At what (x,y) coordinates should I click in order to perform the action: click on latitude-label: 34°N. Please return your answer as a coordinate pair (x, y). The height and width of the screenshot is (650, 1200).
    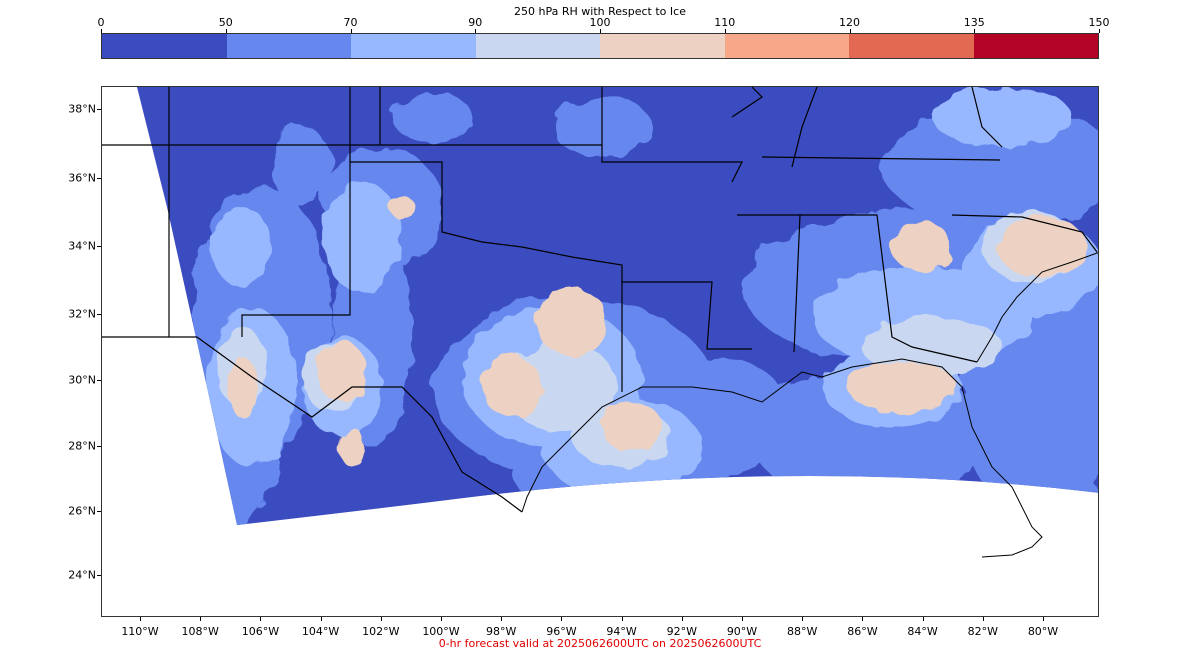
    Looking at the image, I should click on (82, 246).